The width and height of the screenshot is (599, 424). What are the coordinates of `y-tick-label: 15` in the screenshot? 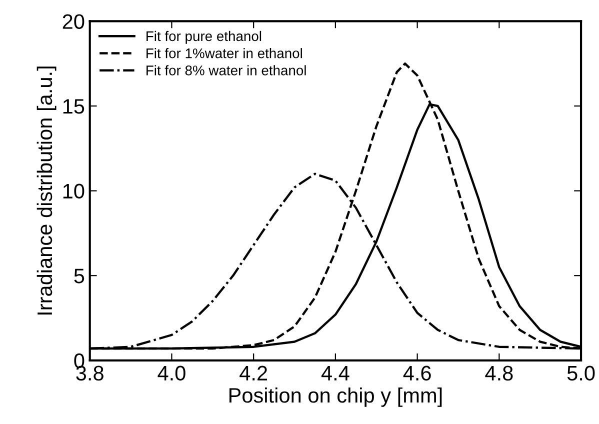 It's located at (73, 106).